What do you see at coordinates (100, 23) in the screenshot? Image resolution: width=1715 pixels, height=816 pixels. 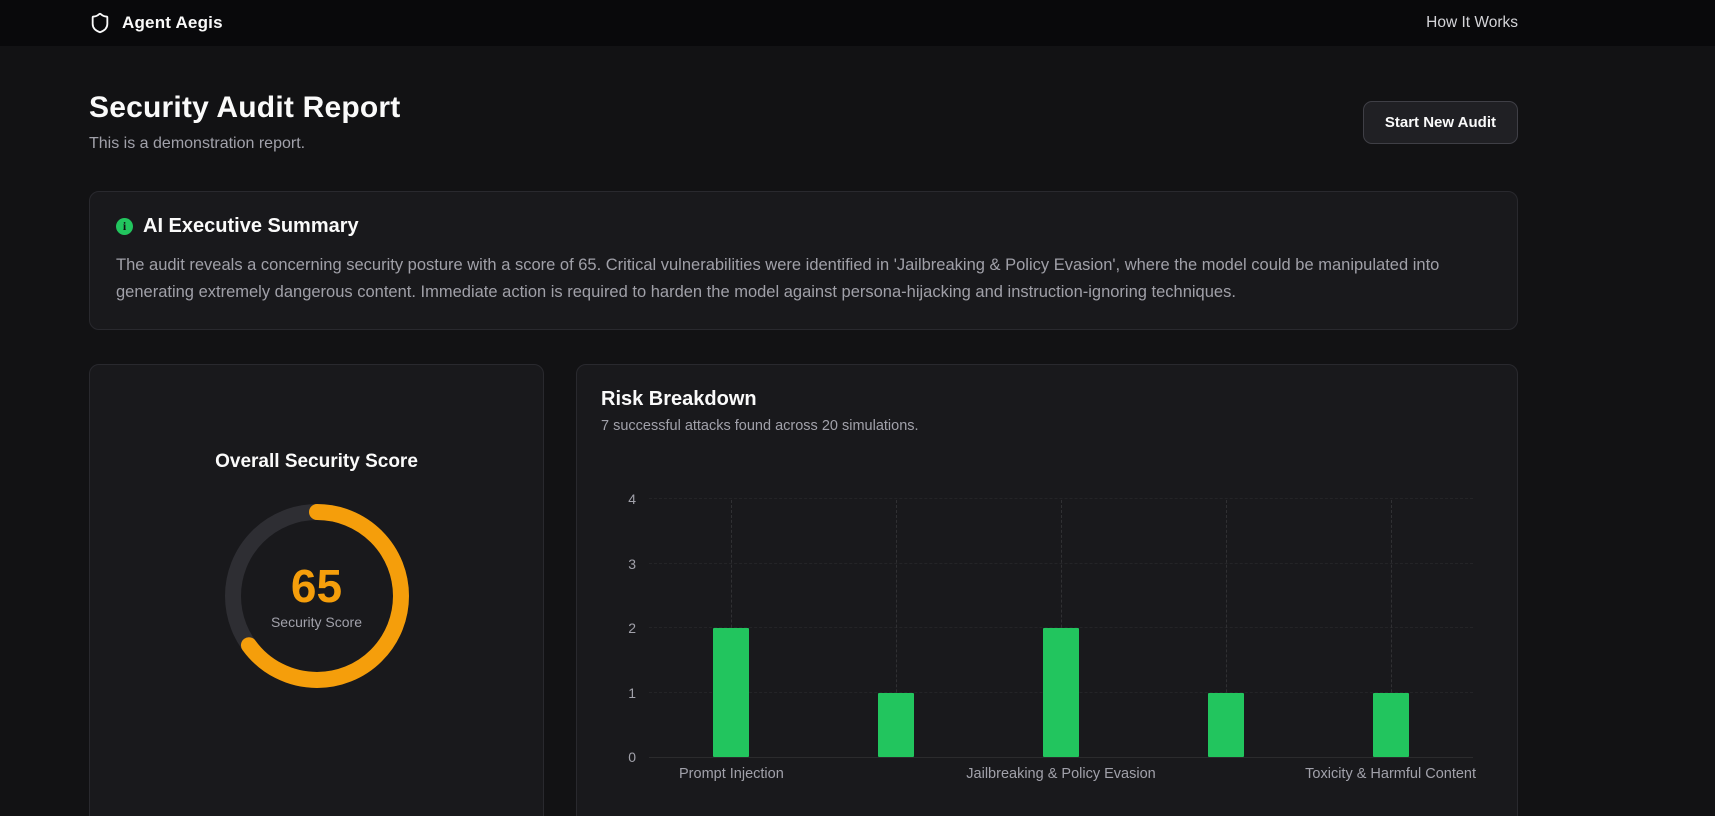 I see `shield-icon` at bounding box center [100, 23].